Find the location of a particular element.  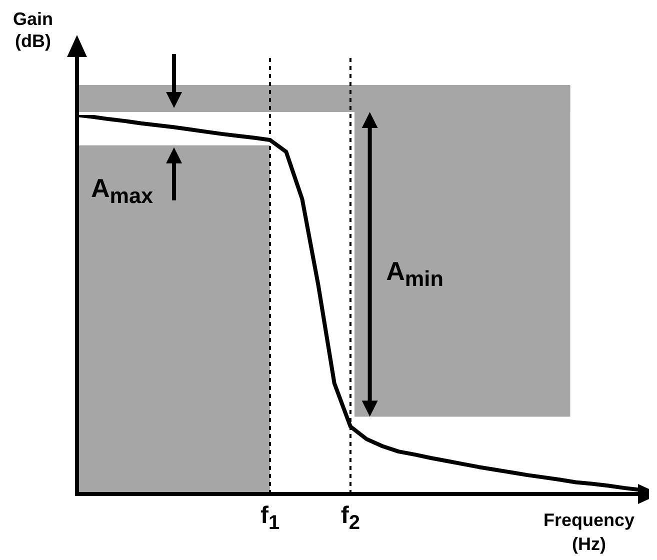

x-tick-label: f$_{2}$ is located at coordinates (350, 518).